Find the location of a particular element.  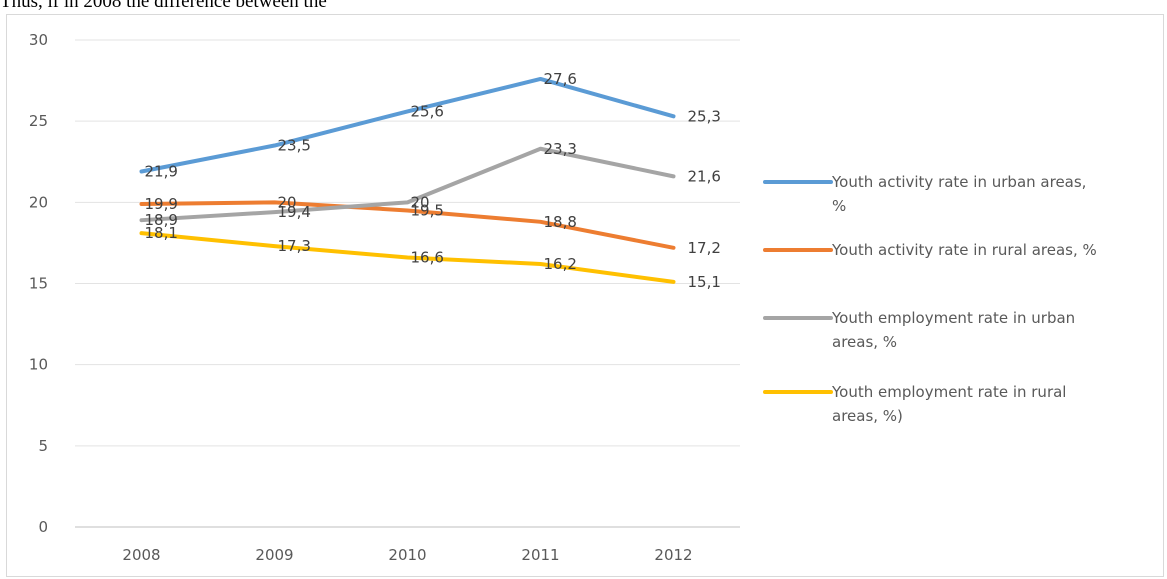

y-tick-label: 20 is located at coordinates (38, 202).